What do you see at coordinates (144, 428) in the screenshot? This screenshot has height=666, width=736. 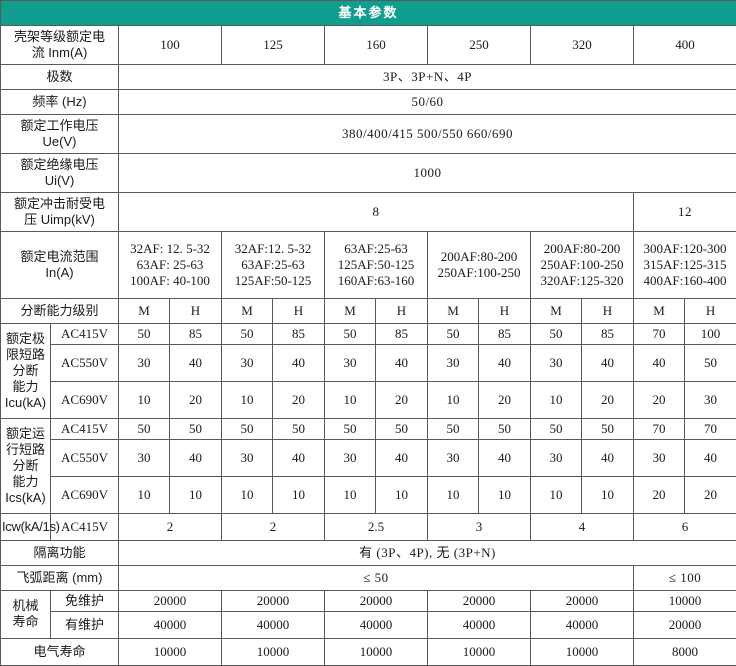 I see `ics-0-0: 50` at bounding box center [144, 428].